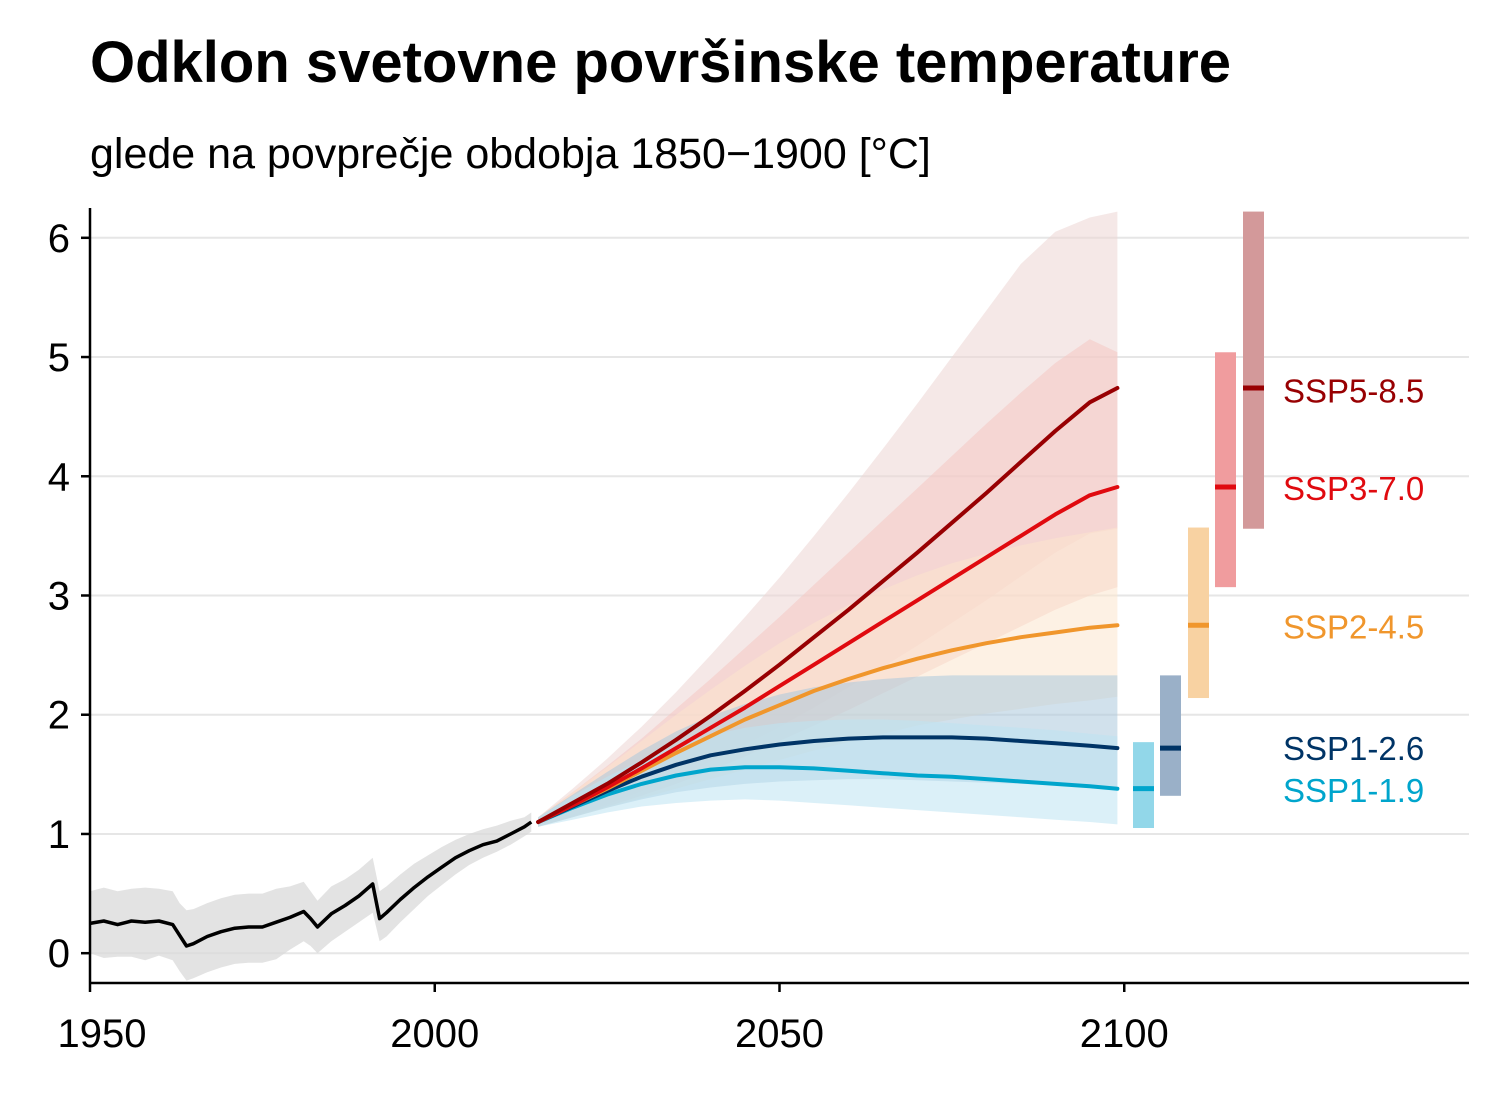  What do you see at coordinates (102, 1034) in the screenshot?
I see `x-tick-label-1950: 1950` at bounding box center [102, 1034].